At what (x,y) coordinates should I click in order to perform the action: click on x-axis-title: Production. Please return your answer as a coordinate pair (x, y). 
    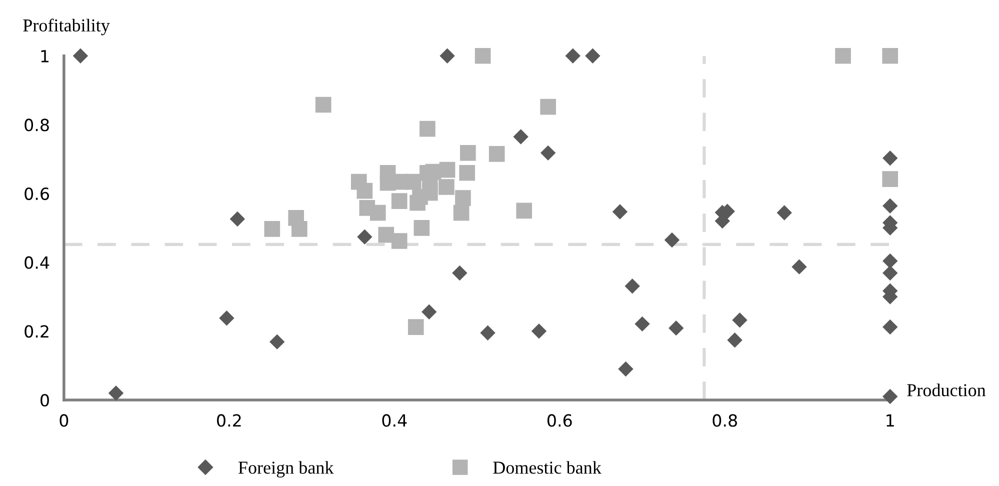
    Looking at the image, I should click on (946, 390).